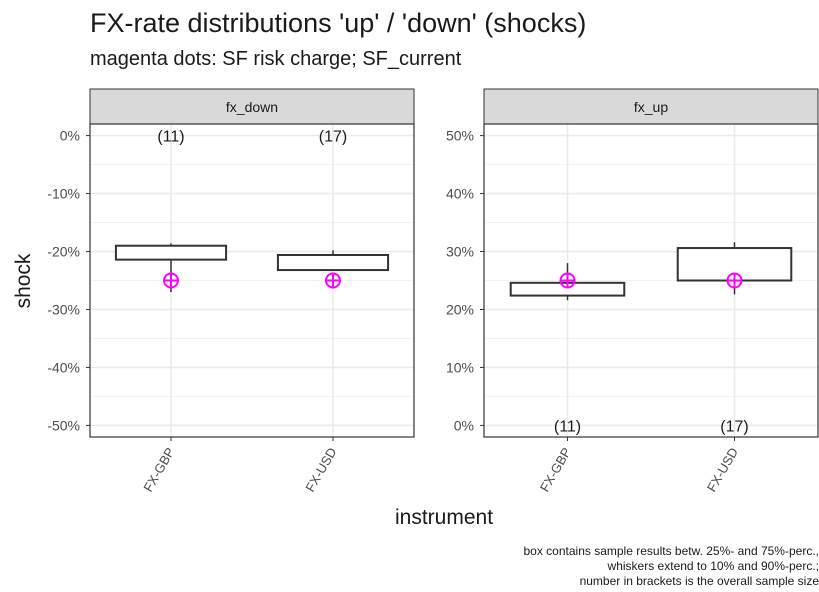 The image size is (819, 592). I want to click on facet-strip-label: fx_up, so click(651, 107).